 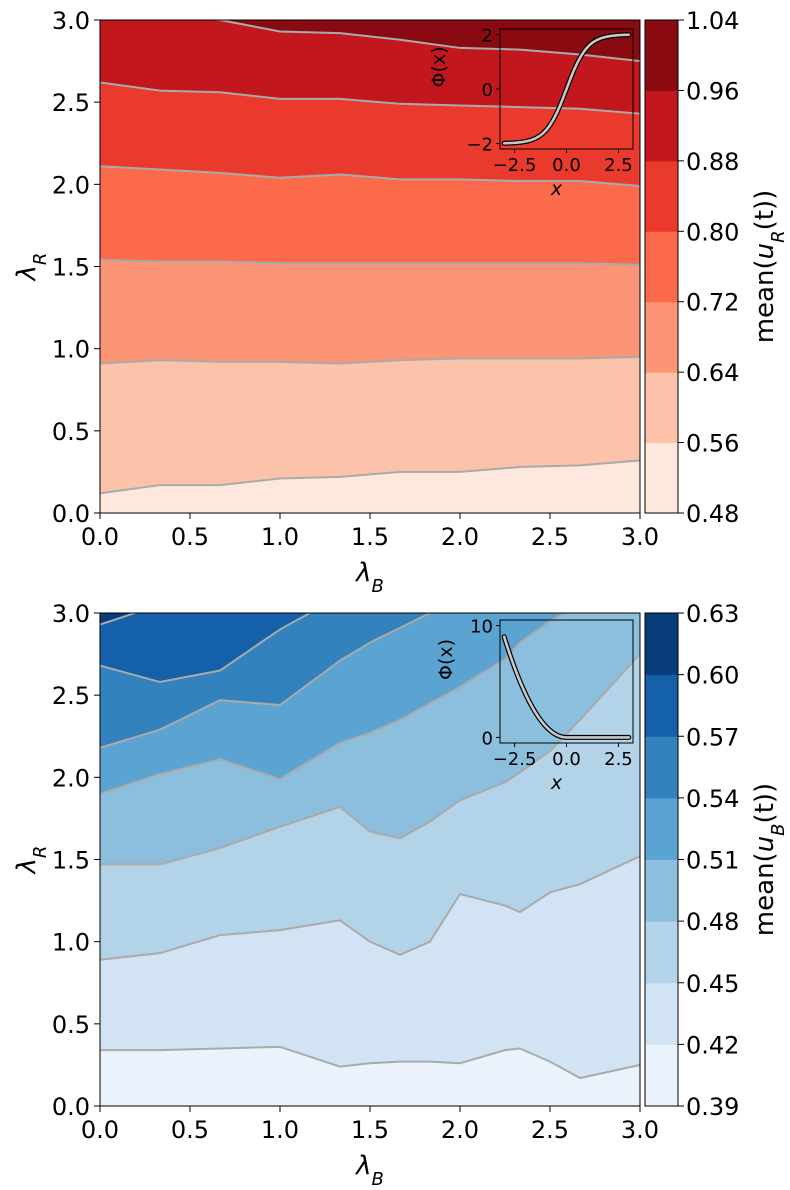 I want to click on colorbar-tick-label: 0.64, so click(x=712, y=373).